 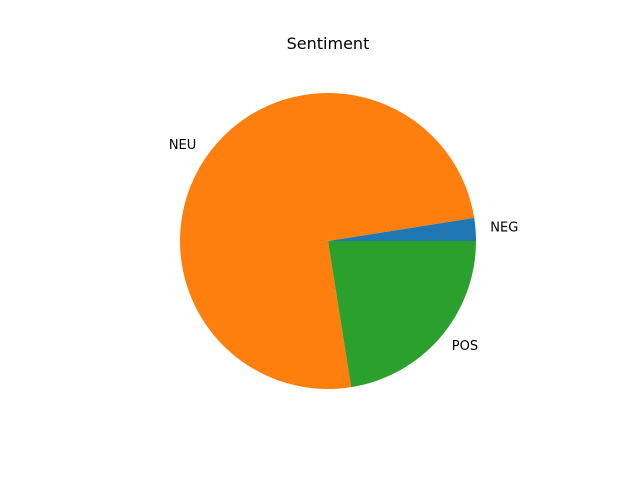 What do you see at coordinates (402, 229) in the screenshot?
I see `pie-slice-neg` at bounding box center [402, 229].